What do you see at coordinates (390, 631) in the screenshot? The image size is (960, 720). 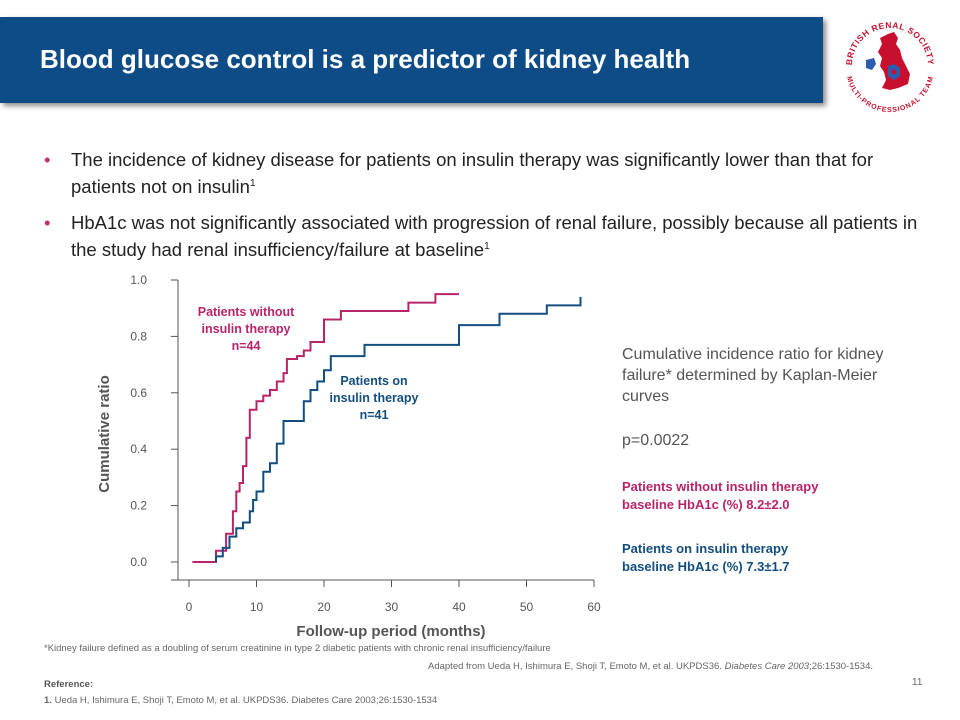 I see `x-axis-label: Follow-up period (months)` at bounding box center [390, 631].